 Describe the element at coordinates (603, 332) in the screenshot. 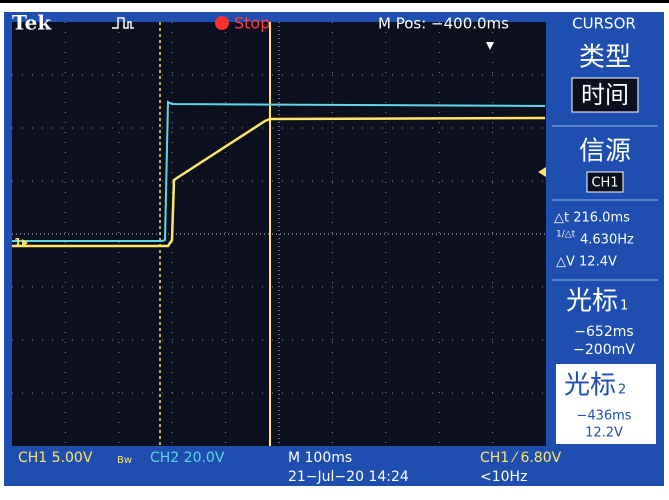

I see `cursor1-time: −652ms` at that location.